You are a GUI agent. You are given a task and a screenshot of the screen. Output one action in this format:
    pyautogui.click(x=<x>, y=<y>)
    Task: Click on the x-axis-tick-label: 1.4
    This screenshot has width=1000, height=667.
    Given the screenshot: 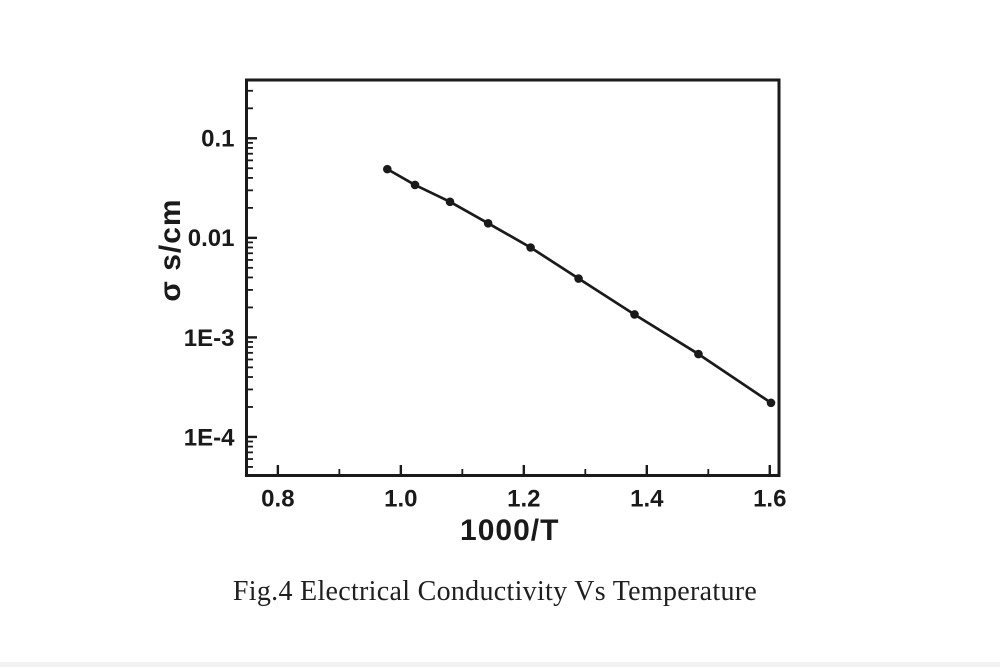 What is the action you would take?
    pyautogui.click(x=647, y=499)
    